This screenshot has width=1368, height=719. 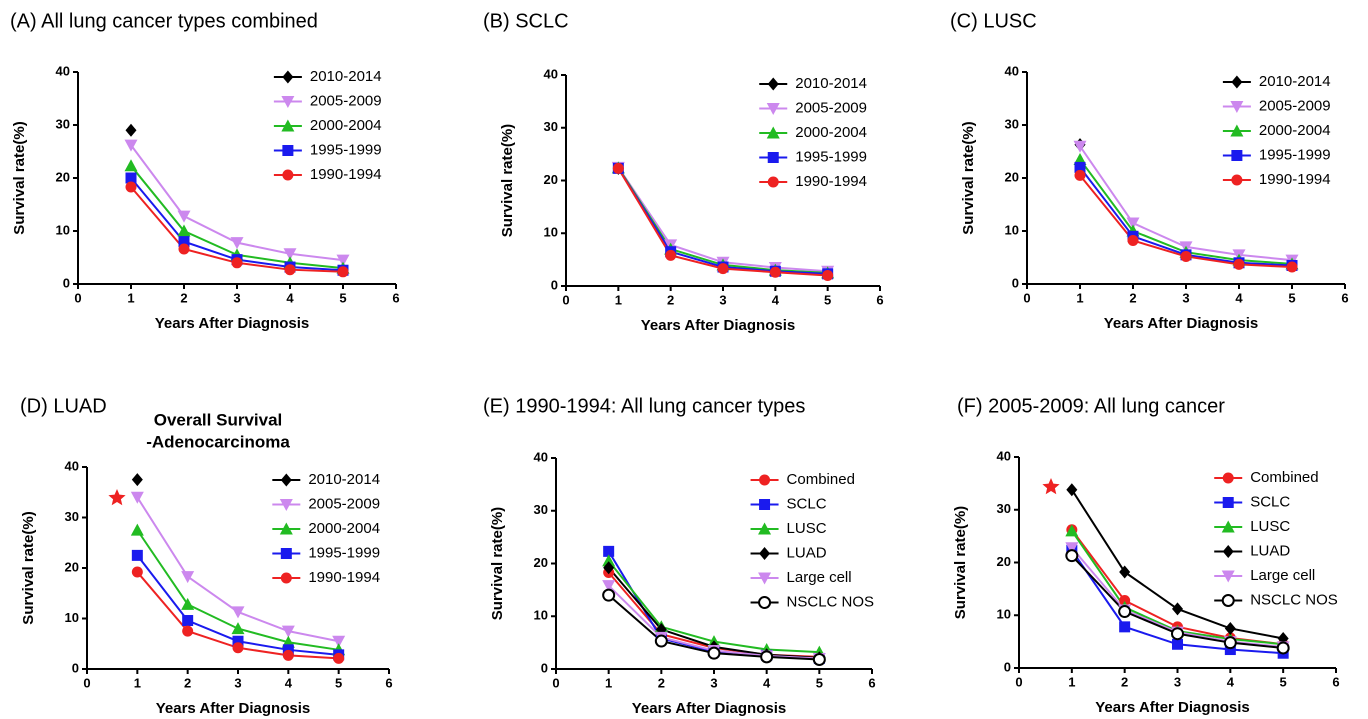 I want to click on legend-label: LUAD, so click(x=1270, y=550).